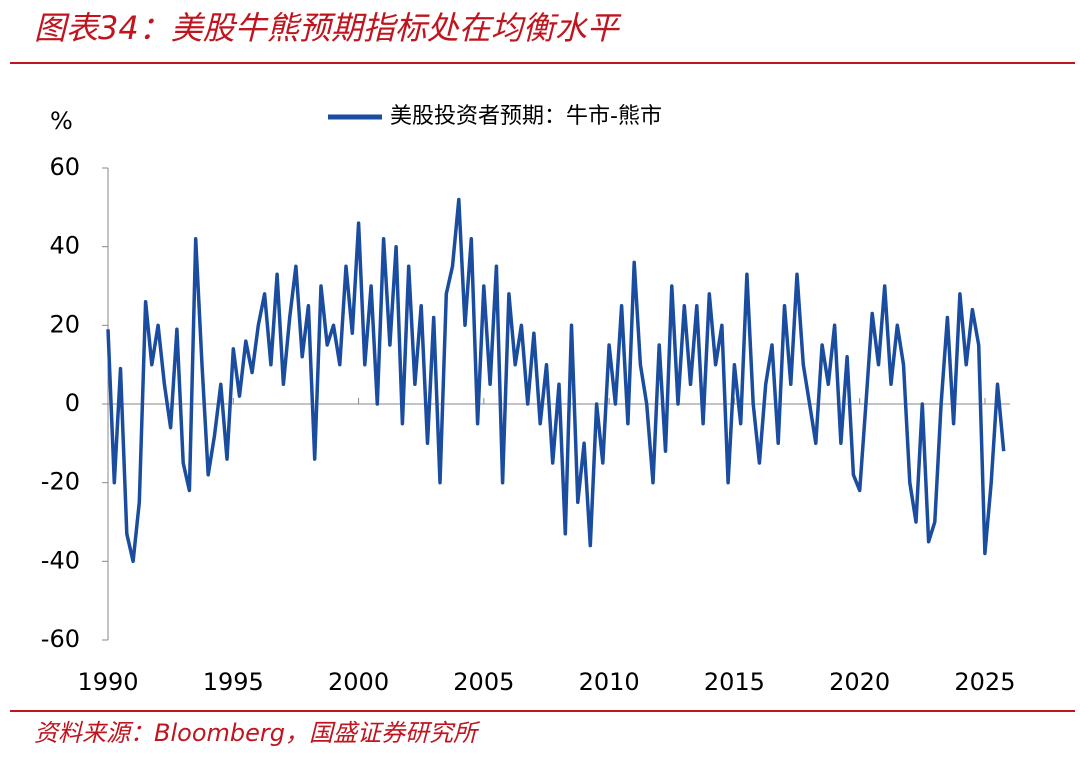 The width and height of the screenshot is (1080, 757). Describe the element at coordinates (64, 246) in the screenshot. I see `y-tick-label: 40` at that location.